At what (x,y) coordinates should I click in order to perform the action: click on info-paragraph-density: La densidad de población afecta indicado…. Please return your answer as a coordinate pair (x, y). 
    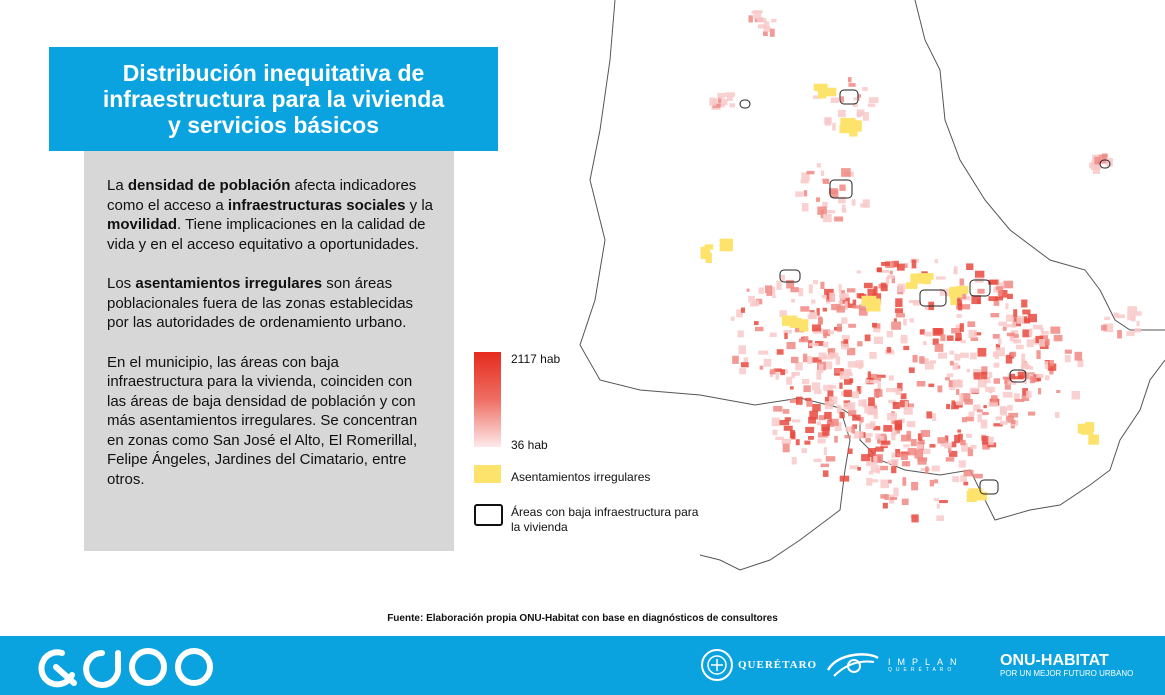
    Looking at the image, I should click on (270, 215).